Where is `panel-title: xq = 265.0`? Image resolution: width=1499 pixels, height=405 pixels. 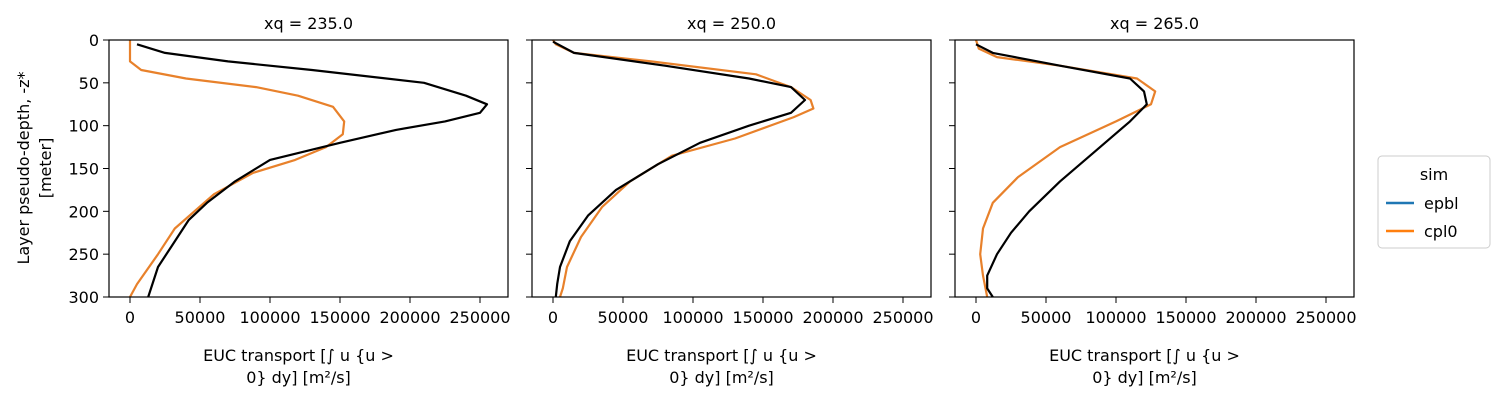 panel-title: xq = 265.0 is located at coordinates (1154, 23).